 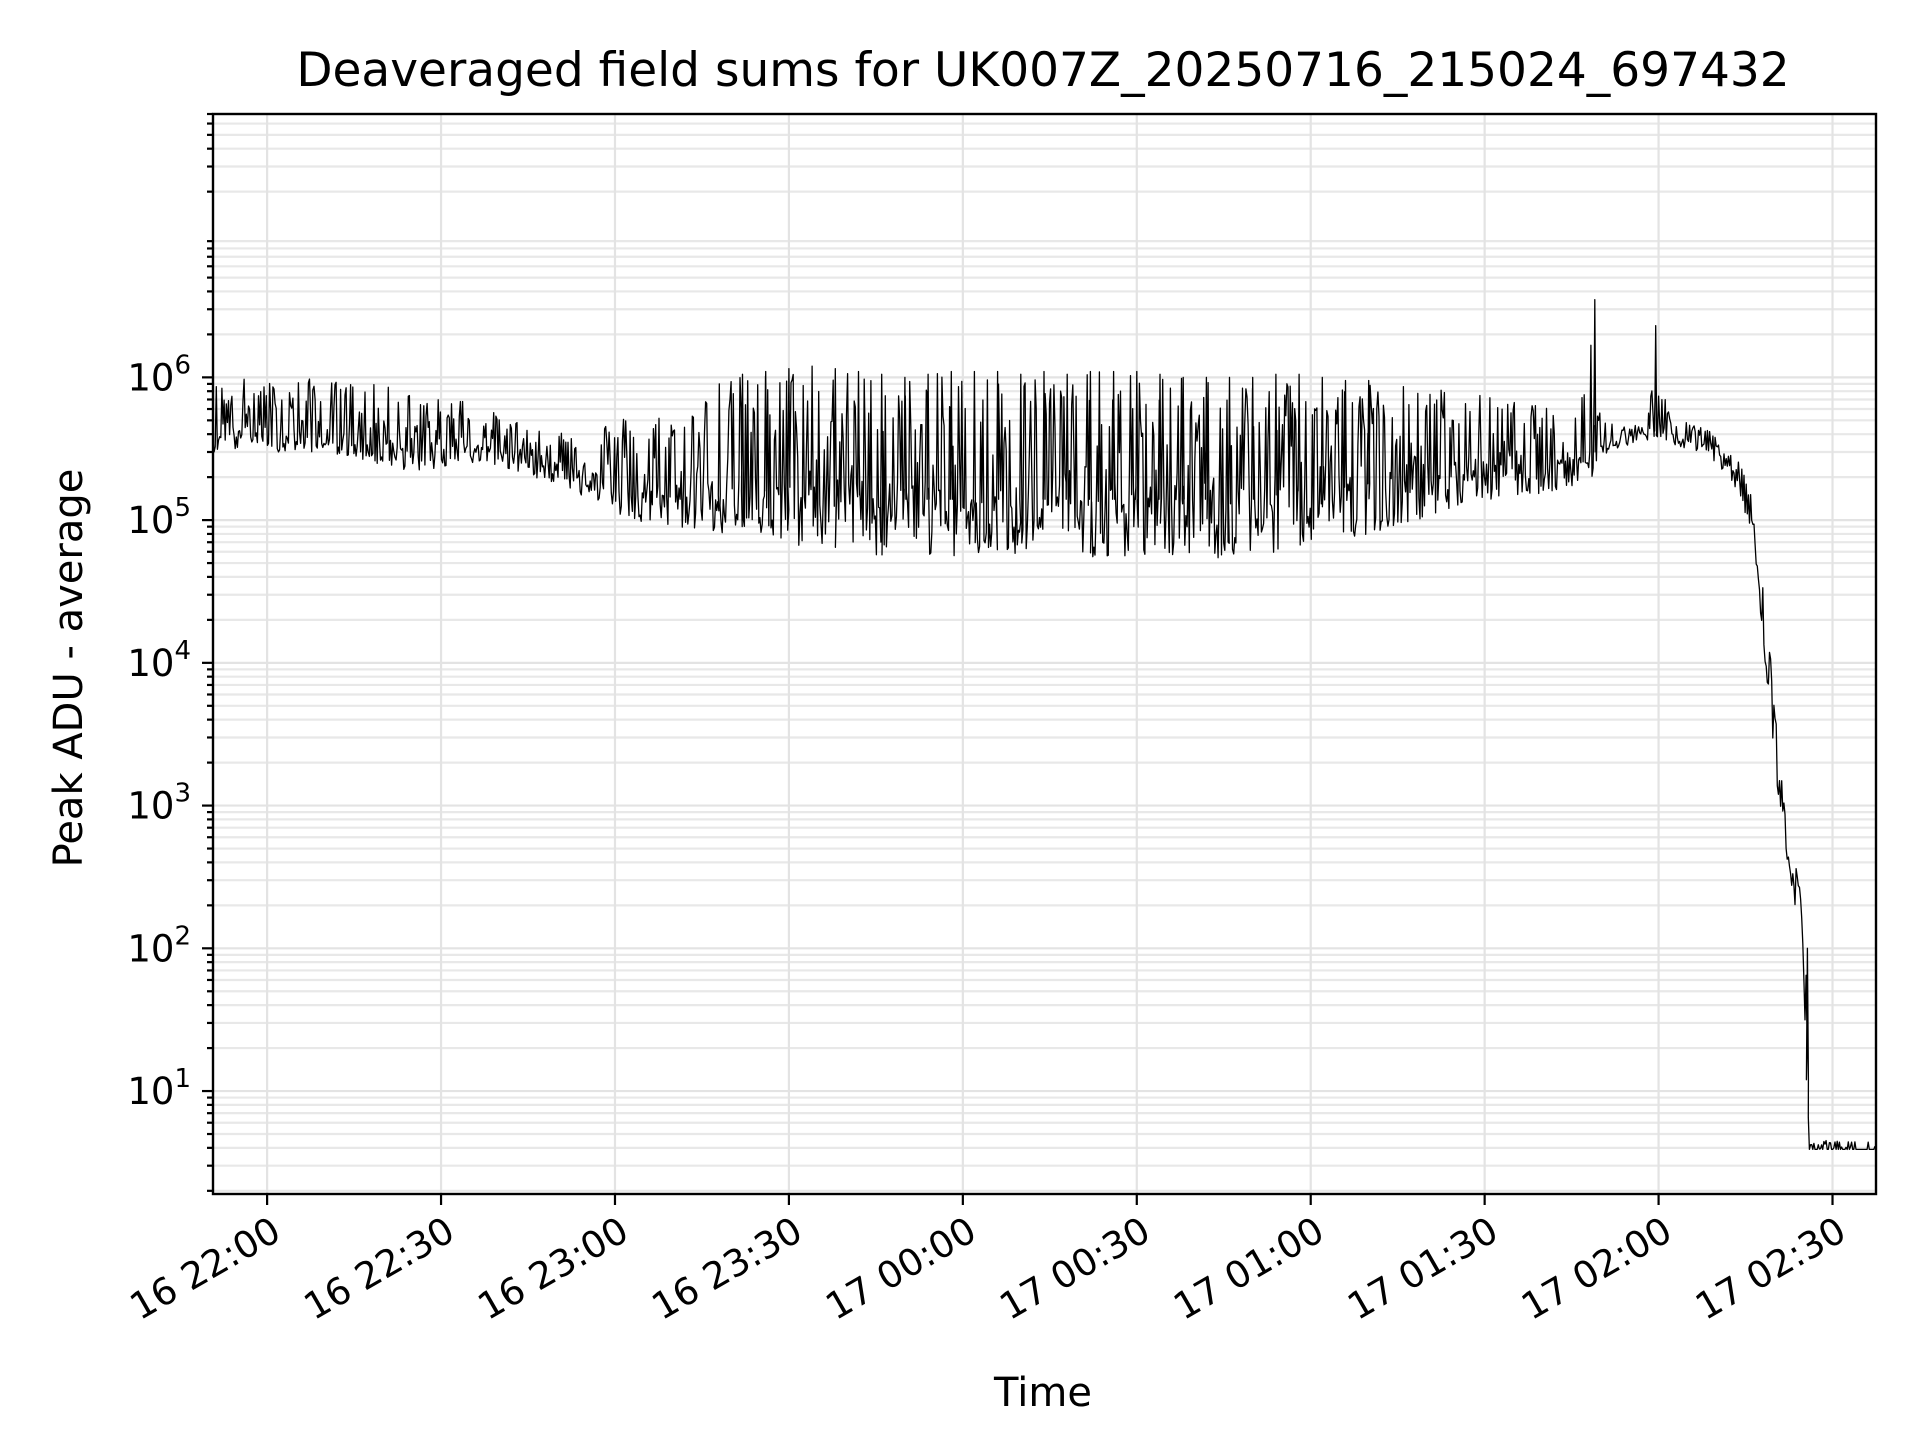 What do you see at coordinates (69, 668) in the screenshot?
I see `y-axis-label: Peak ADU - average` at bounding box center [69, 668].